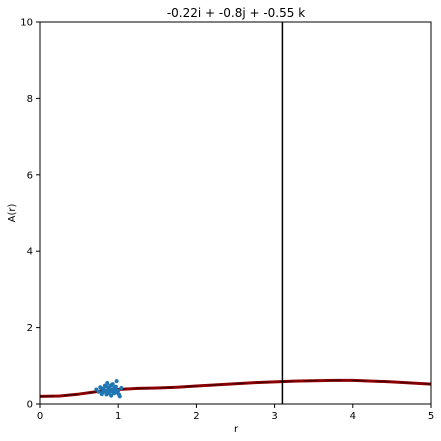  Describe the element at coordinates (431, 416) in the screenshot. I see `x-tick-label: 5` at that location.